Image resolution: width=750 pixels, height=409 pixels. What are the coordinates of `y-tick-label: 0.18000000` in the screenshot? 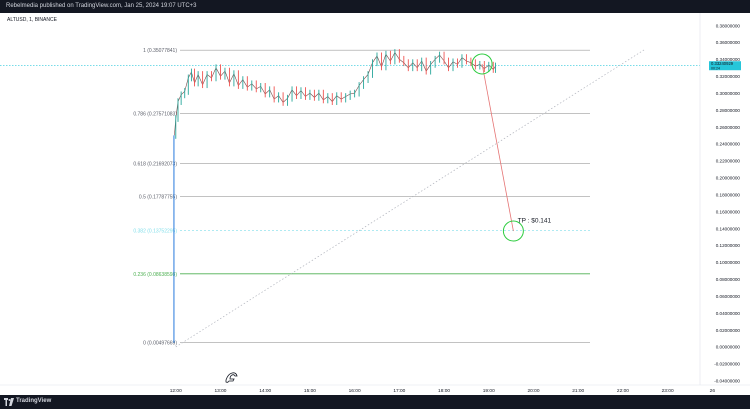 It's located at (728, 194).